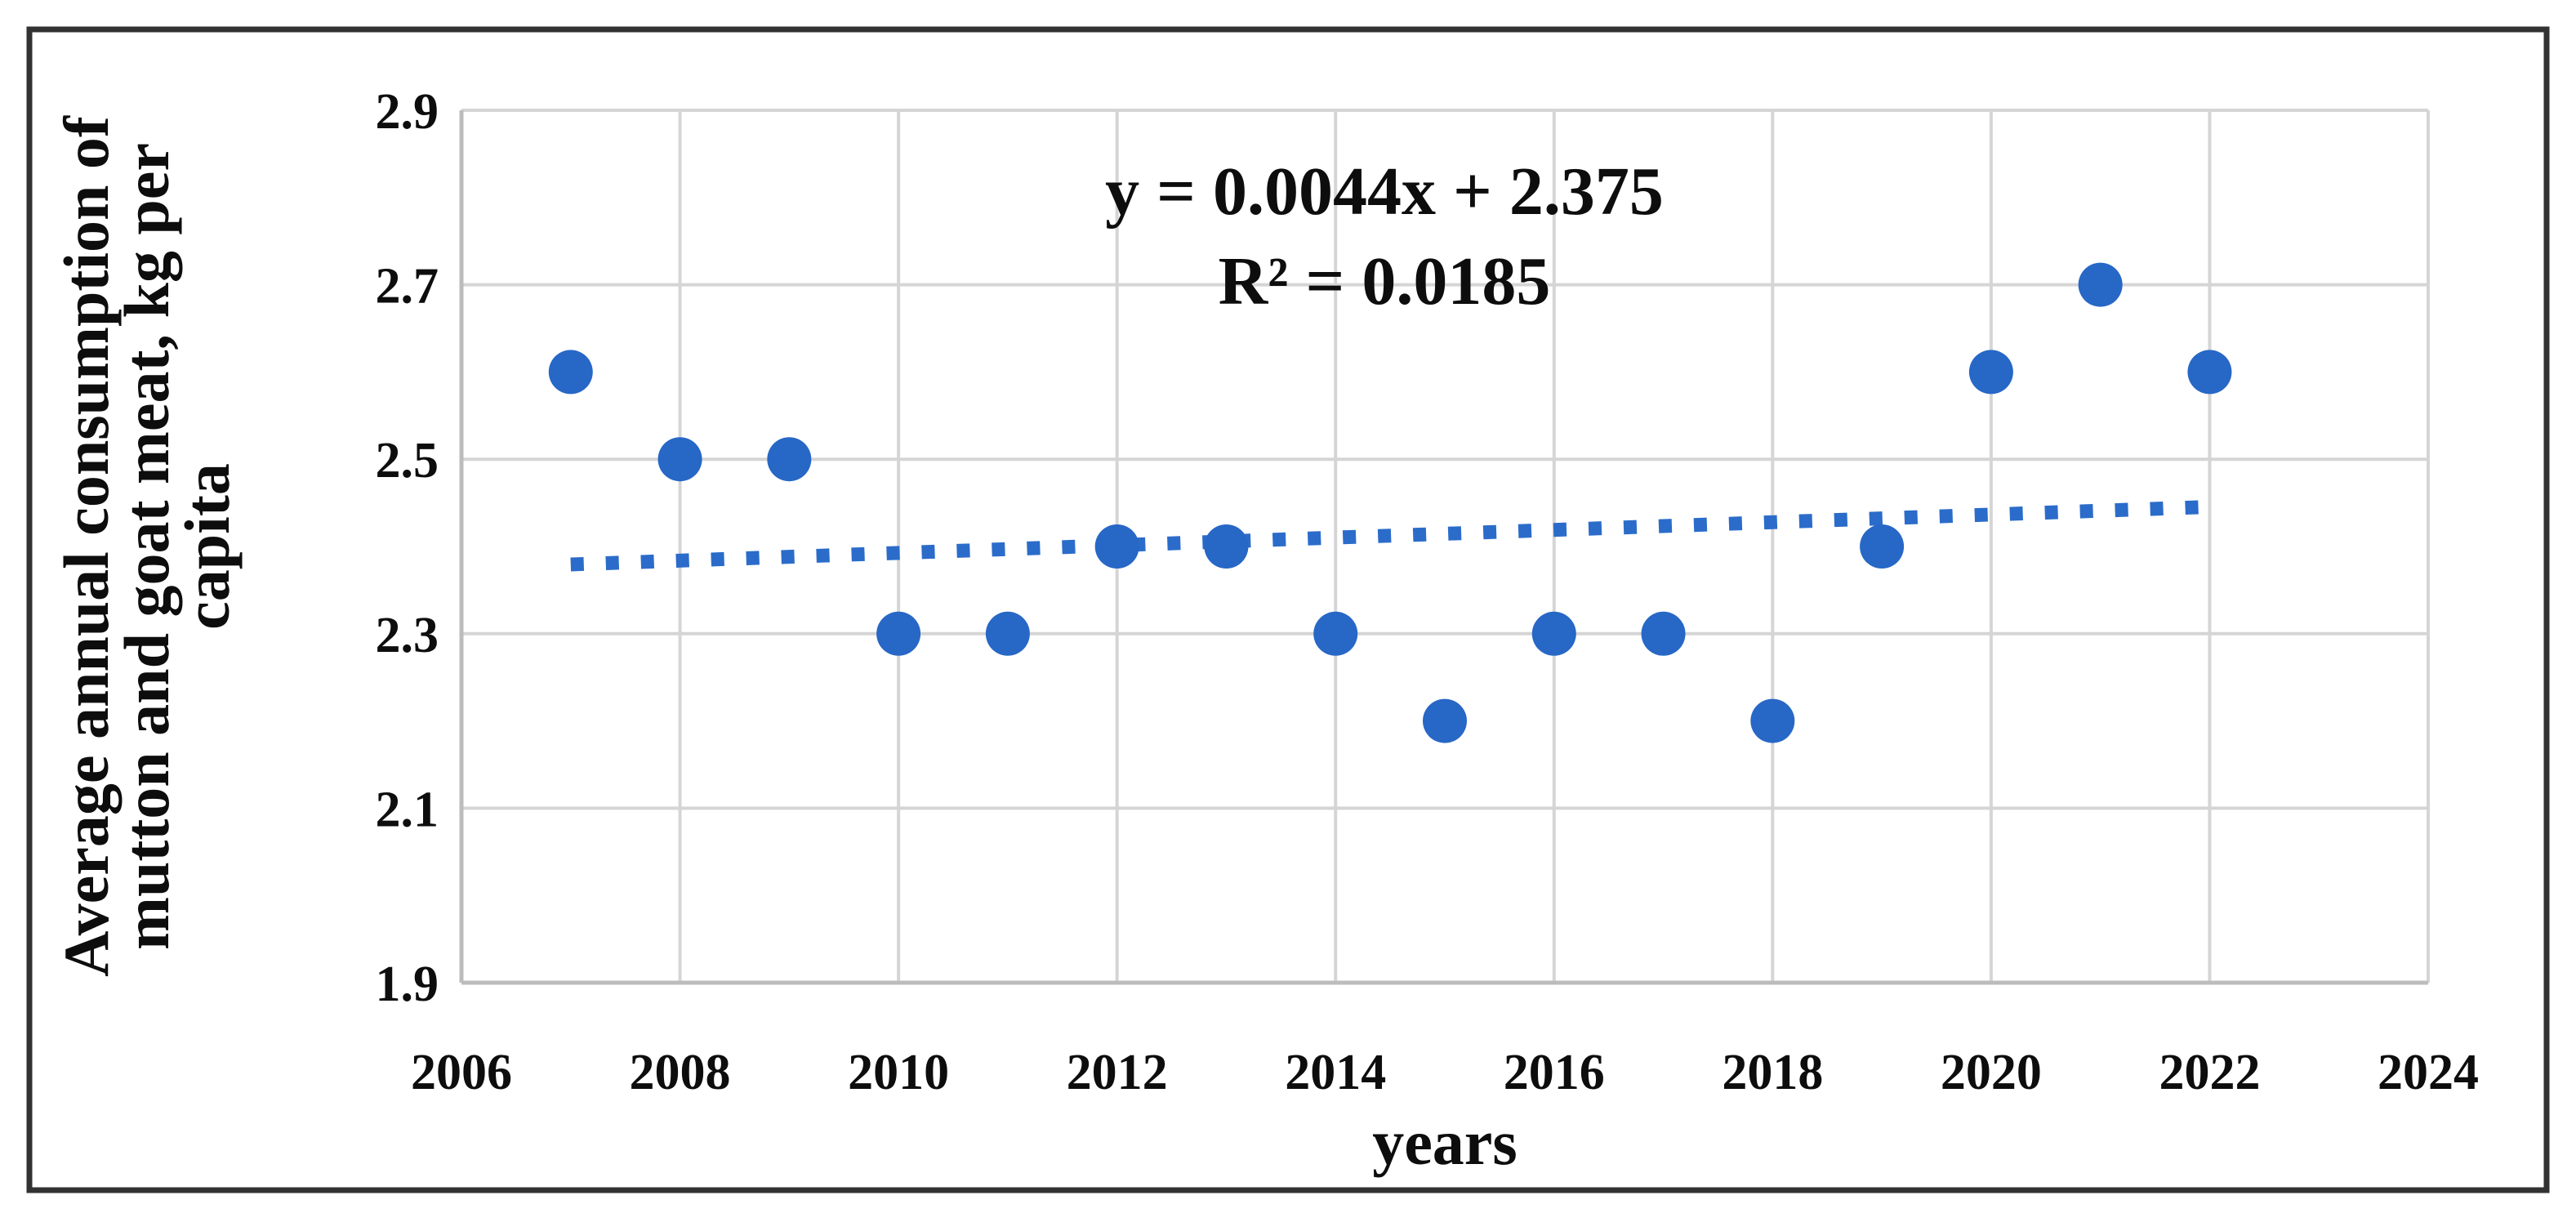  I want to click on trendline-equation: y = 0.0044x + 2.375, so click(1384, 192).